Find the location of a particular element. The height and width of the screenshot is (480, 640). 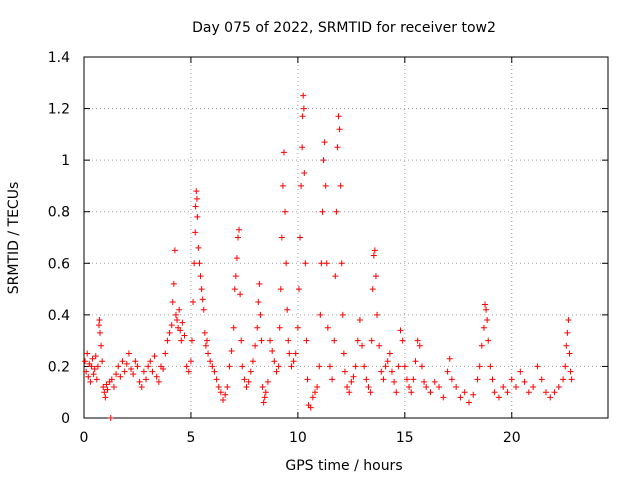

y-tick-label: 1 is located at coordinates (65, 161).